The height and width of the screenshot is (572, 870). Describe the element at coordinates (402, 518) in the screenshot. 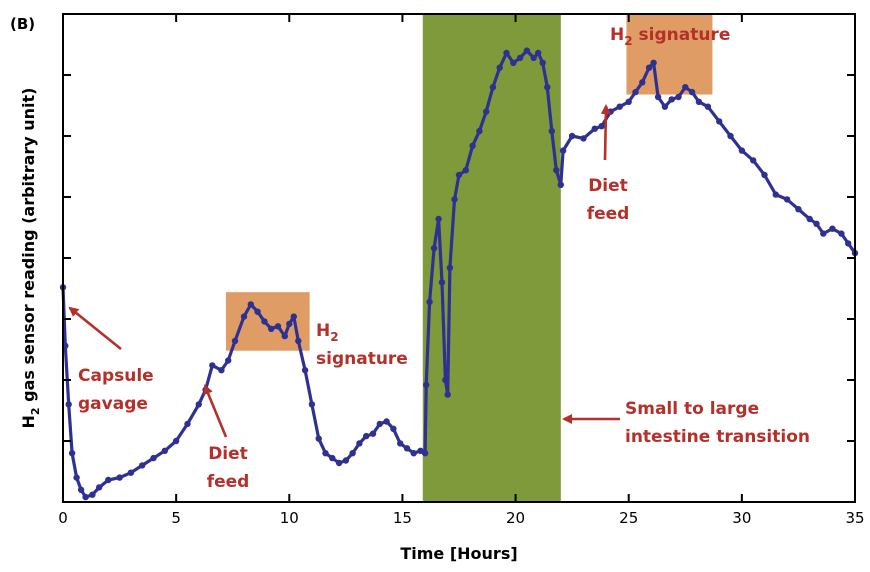

I see `x-tick-label: 15` at that location.